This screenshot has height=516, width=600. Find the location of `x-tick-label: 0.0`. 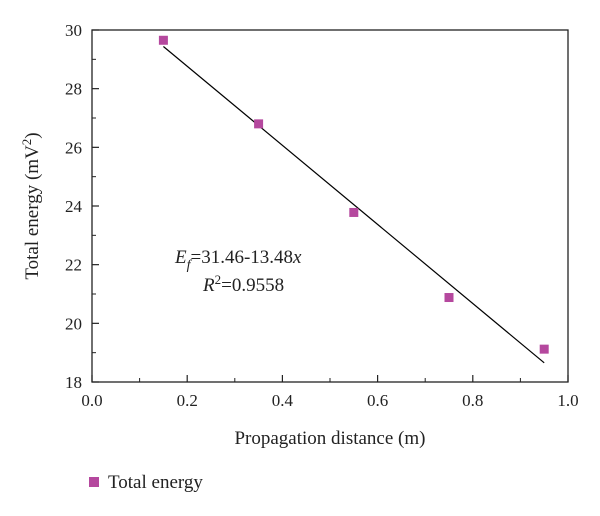

x-tick-label: 0.0 is located at coordinates (91, 400).